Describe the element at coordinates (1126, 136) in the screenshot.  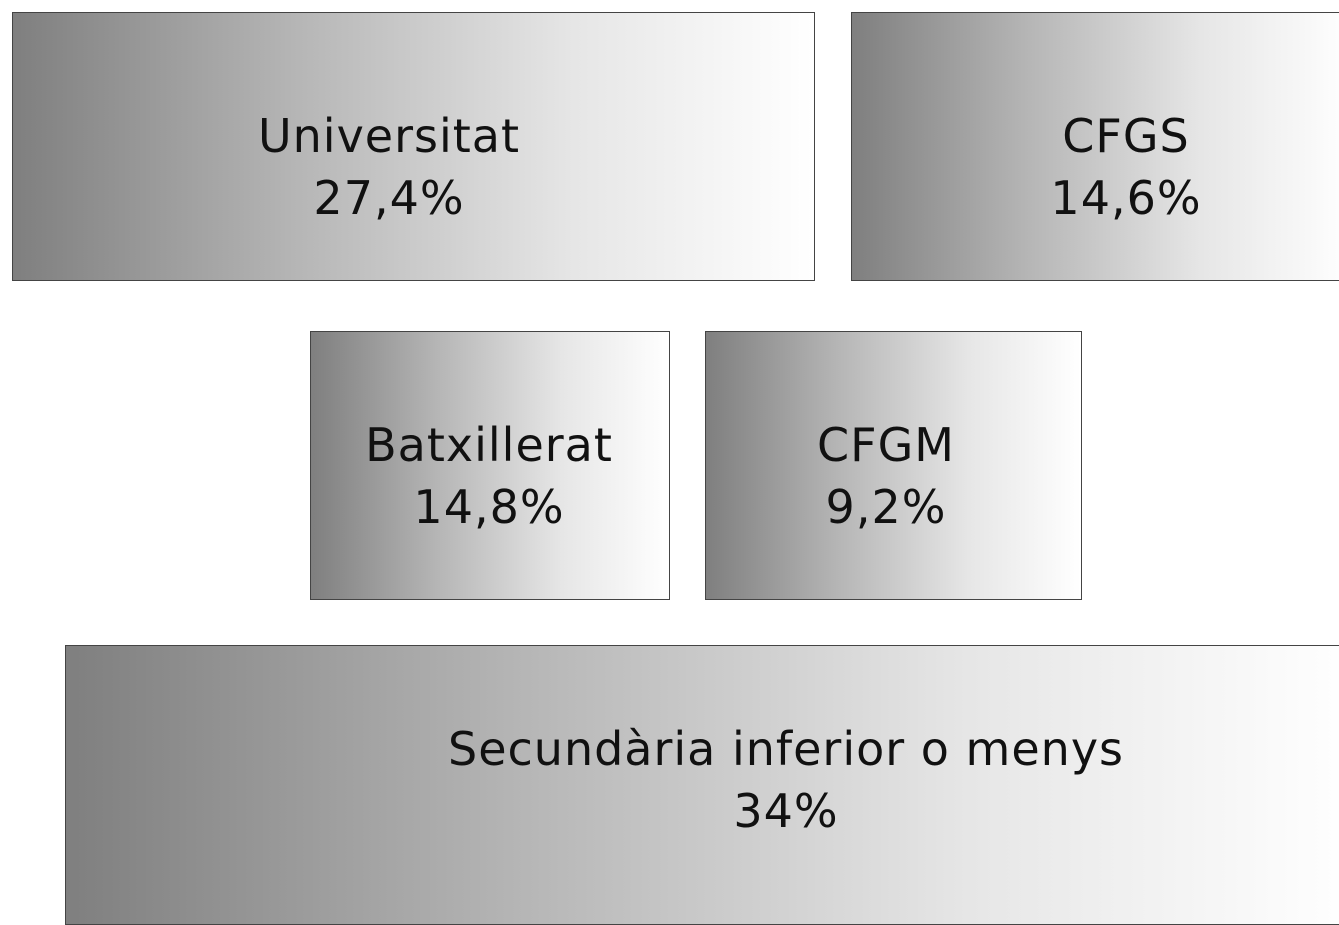
I see `node-label: CFGS` at that location.